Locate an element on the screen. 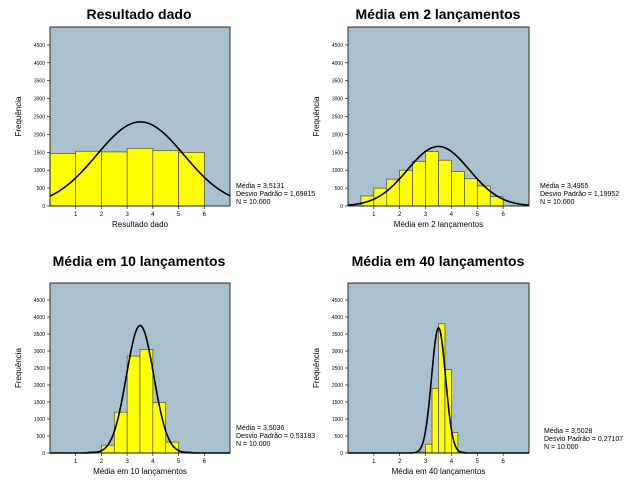 This screenshot has height=480, width=640. x-axis-label: Média em 2 lançamentos is located at coordinates (438, 224).